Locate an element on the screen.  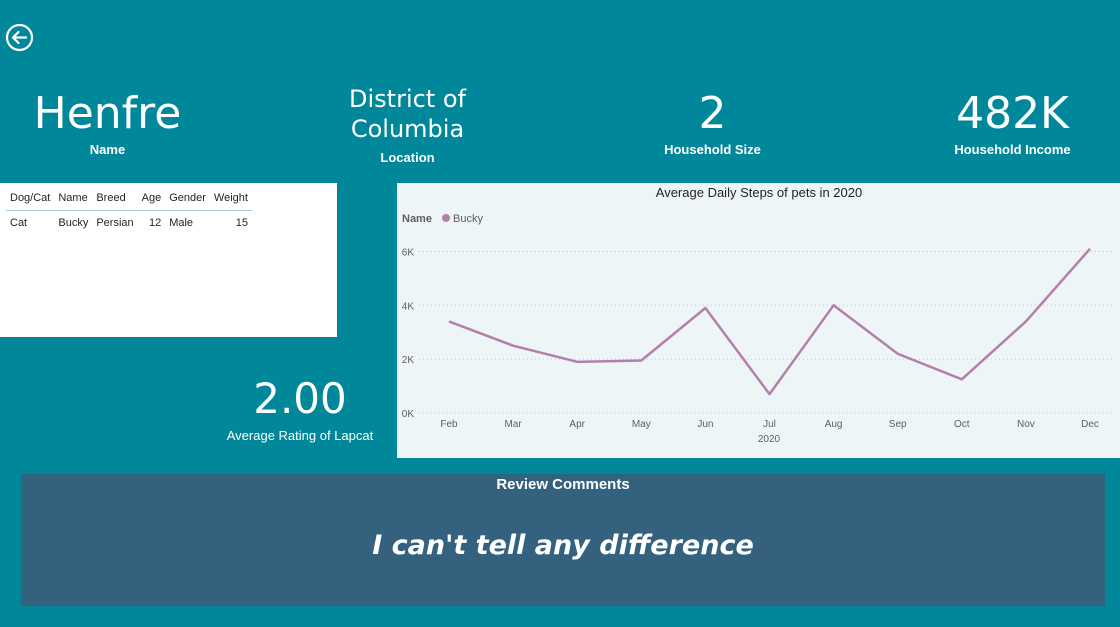
legend-series-label: Bucky is located at coordinates (468, 219).